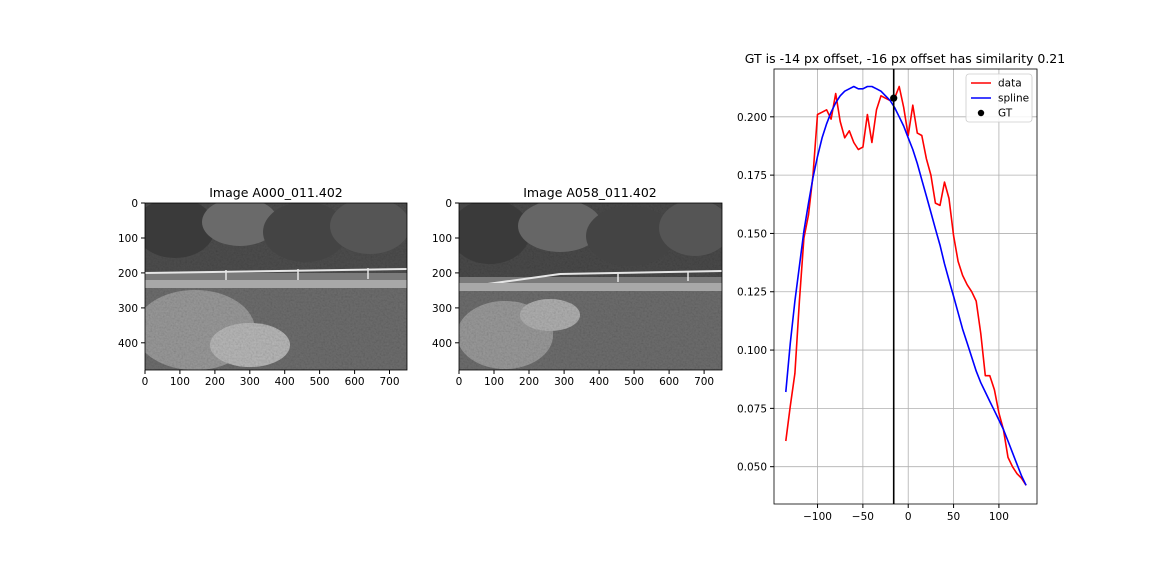 This screenshot has width=1152, height=576. What do you see at coordinates (1005, 114) in the screenshot?
I see `legend-label-GT: GT` at bounding box center [1005, 114].